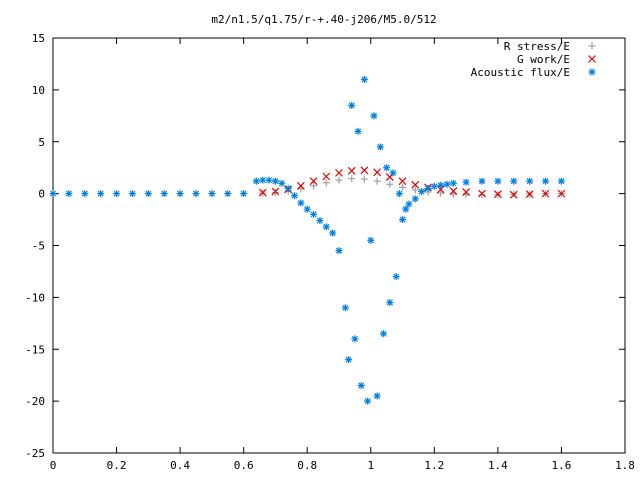  What do you see at coordinates (307, 465) in the screenshot?
I see `x-tick-label: 0.8` at bounding box center [307, 465].